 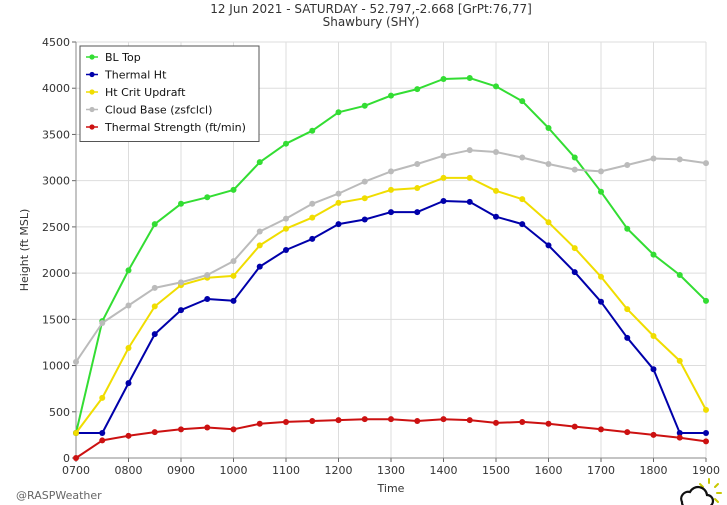 What do you see at coordinates (59, 412) in the screenshot?
I see `y-tick-label: 500` at bounding box center [59, 412].